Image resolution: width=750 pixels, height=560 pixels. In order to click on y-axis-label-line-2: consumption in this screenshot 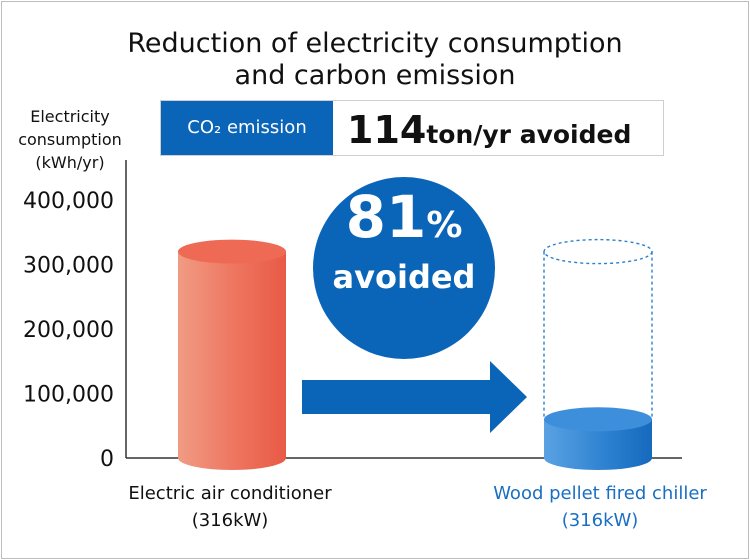, I will do `click(70, 139)`.